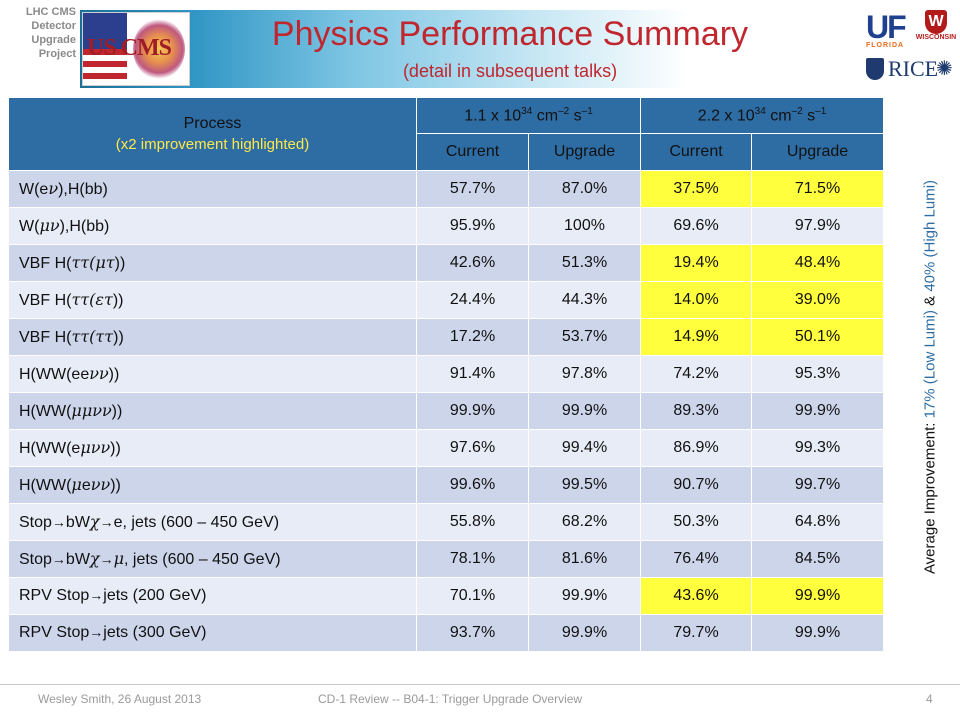 The width and height of the screenshot is (960, 720). Describe the element at coordinates (472, 485) in the screenshot. I see `efficiency-cell: 99.6%` at that location.